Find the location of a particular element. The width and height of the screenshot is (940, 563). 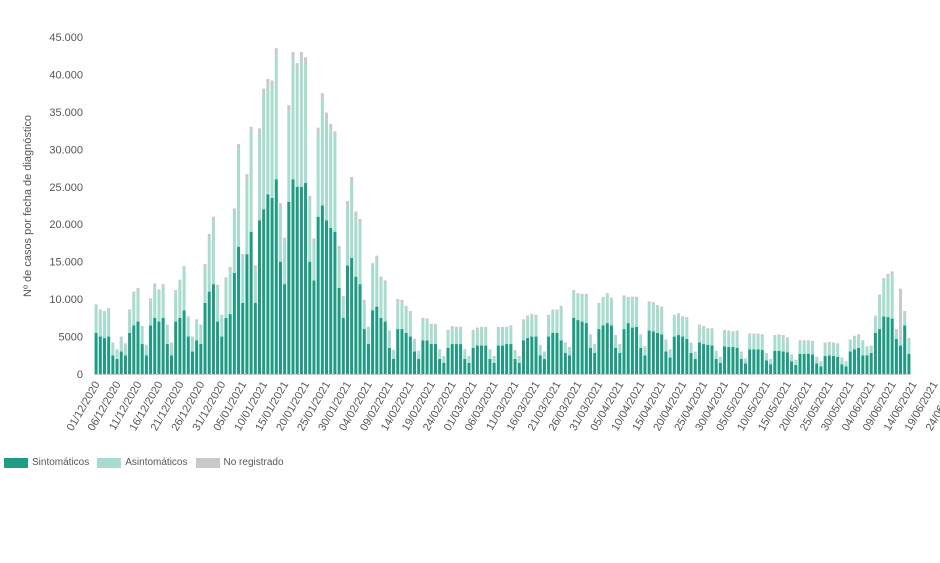

legend-swatch-sintomaticos is located at coordinates (16, 462).